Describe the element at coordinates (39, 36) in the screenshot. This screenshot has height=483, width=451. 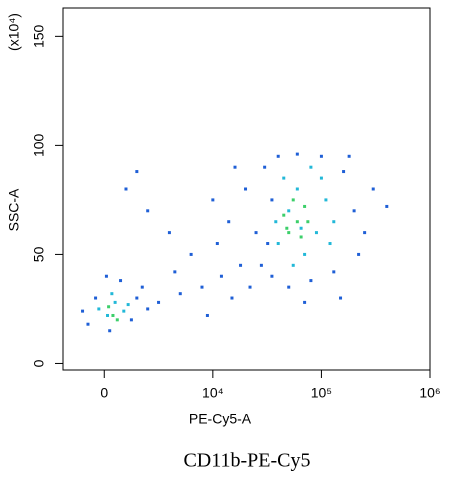
I see `y-tick-label: 150` at that location.